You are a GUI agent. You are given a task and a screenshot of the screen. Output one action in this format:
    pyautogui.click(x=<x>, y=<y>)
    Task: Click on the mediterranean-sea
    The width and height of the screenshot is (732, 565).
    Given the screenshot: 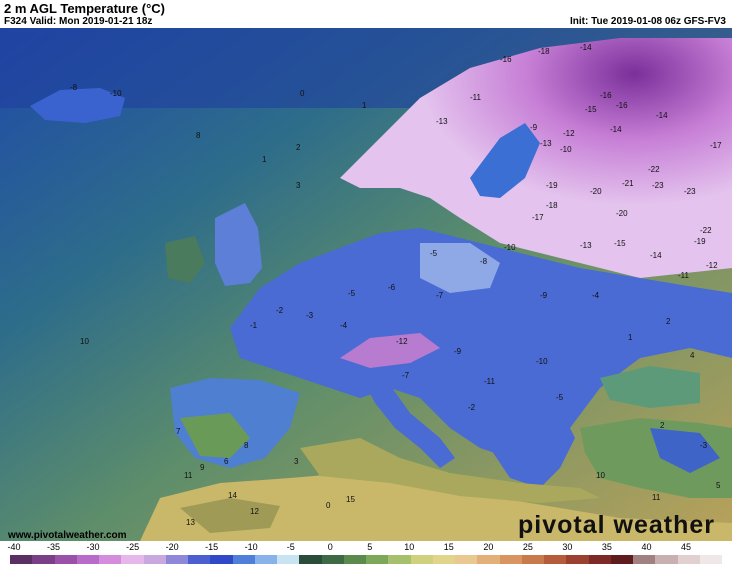 What is the action you would take?
    pyautogui.click(x=450, y=470)
    